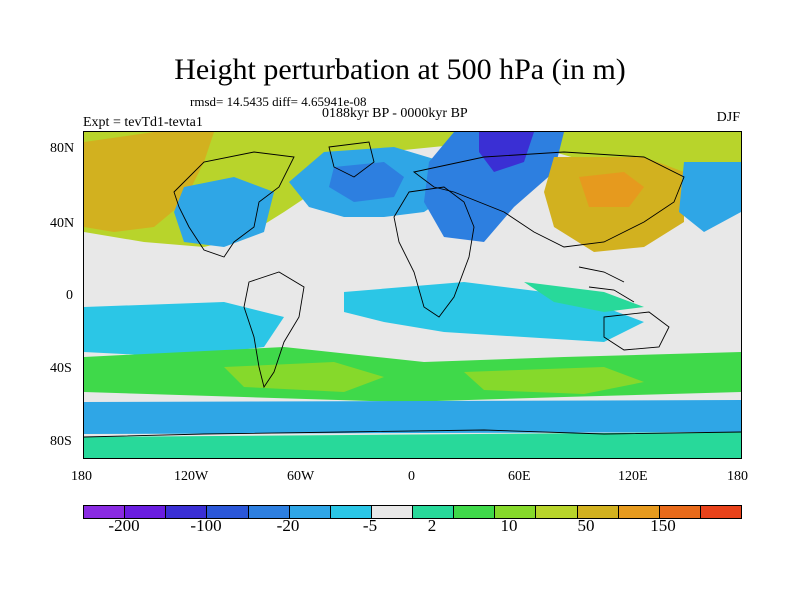 The image size is (800, 600). Describe the element at coordinates (301, 476) in the screenshot. I see `lon-tick-60w: 60W` at that location.